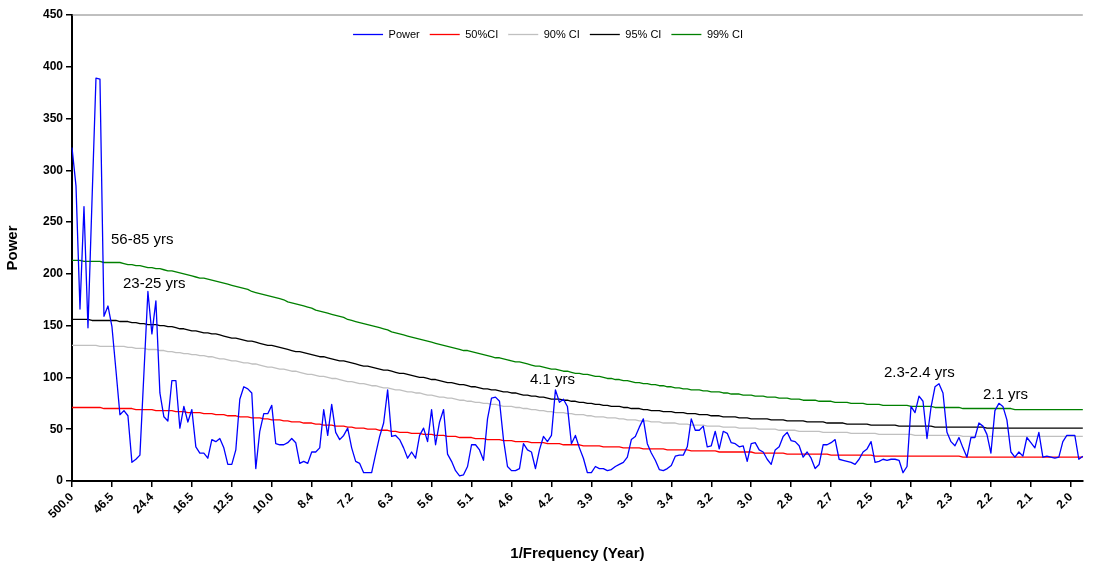 The height and width of the screenshot is (567, 1096). I want to click on y-tick-label: 300, so click(53, 169).